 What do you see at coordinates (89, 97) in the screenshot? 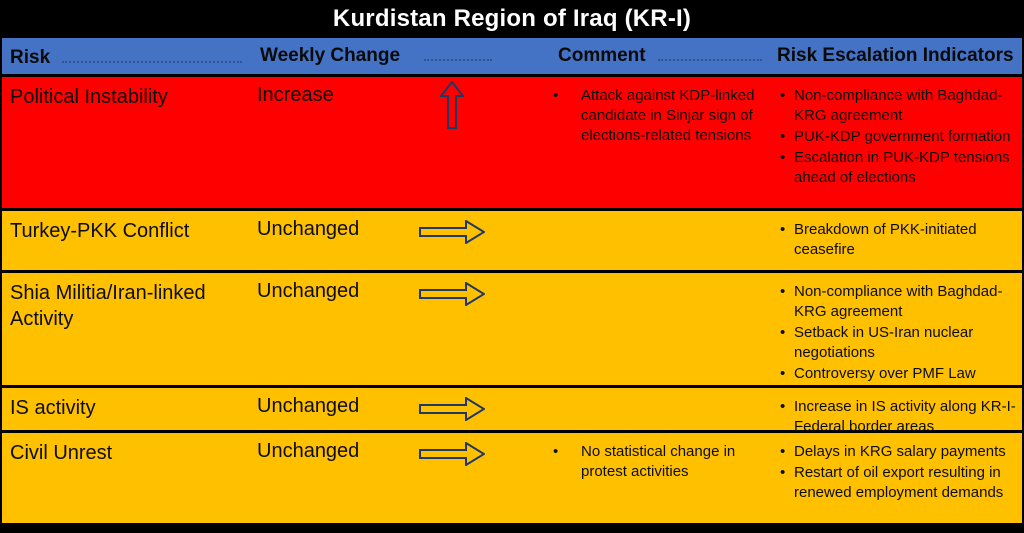
I see `risk-name: Political Instability` at bounding box center [89, 97].